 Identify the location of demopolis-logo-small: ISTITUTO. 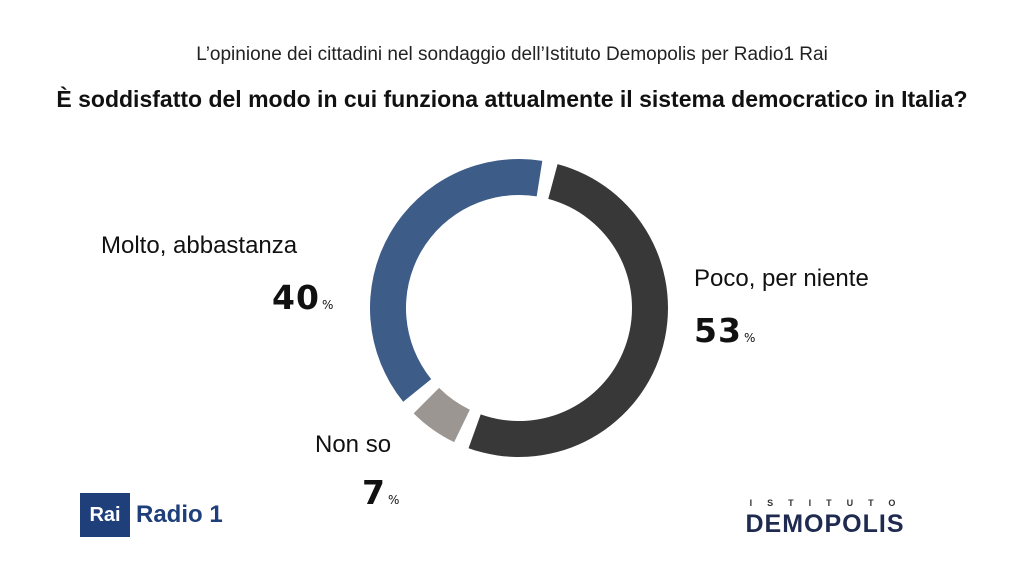
(830, 503).